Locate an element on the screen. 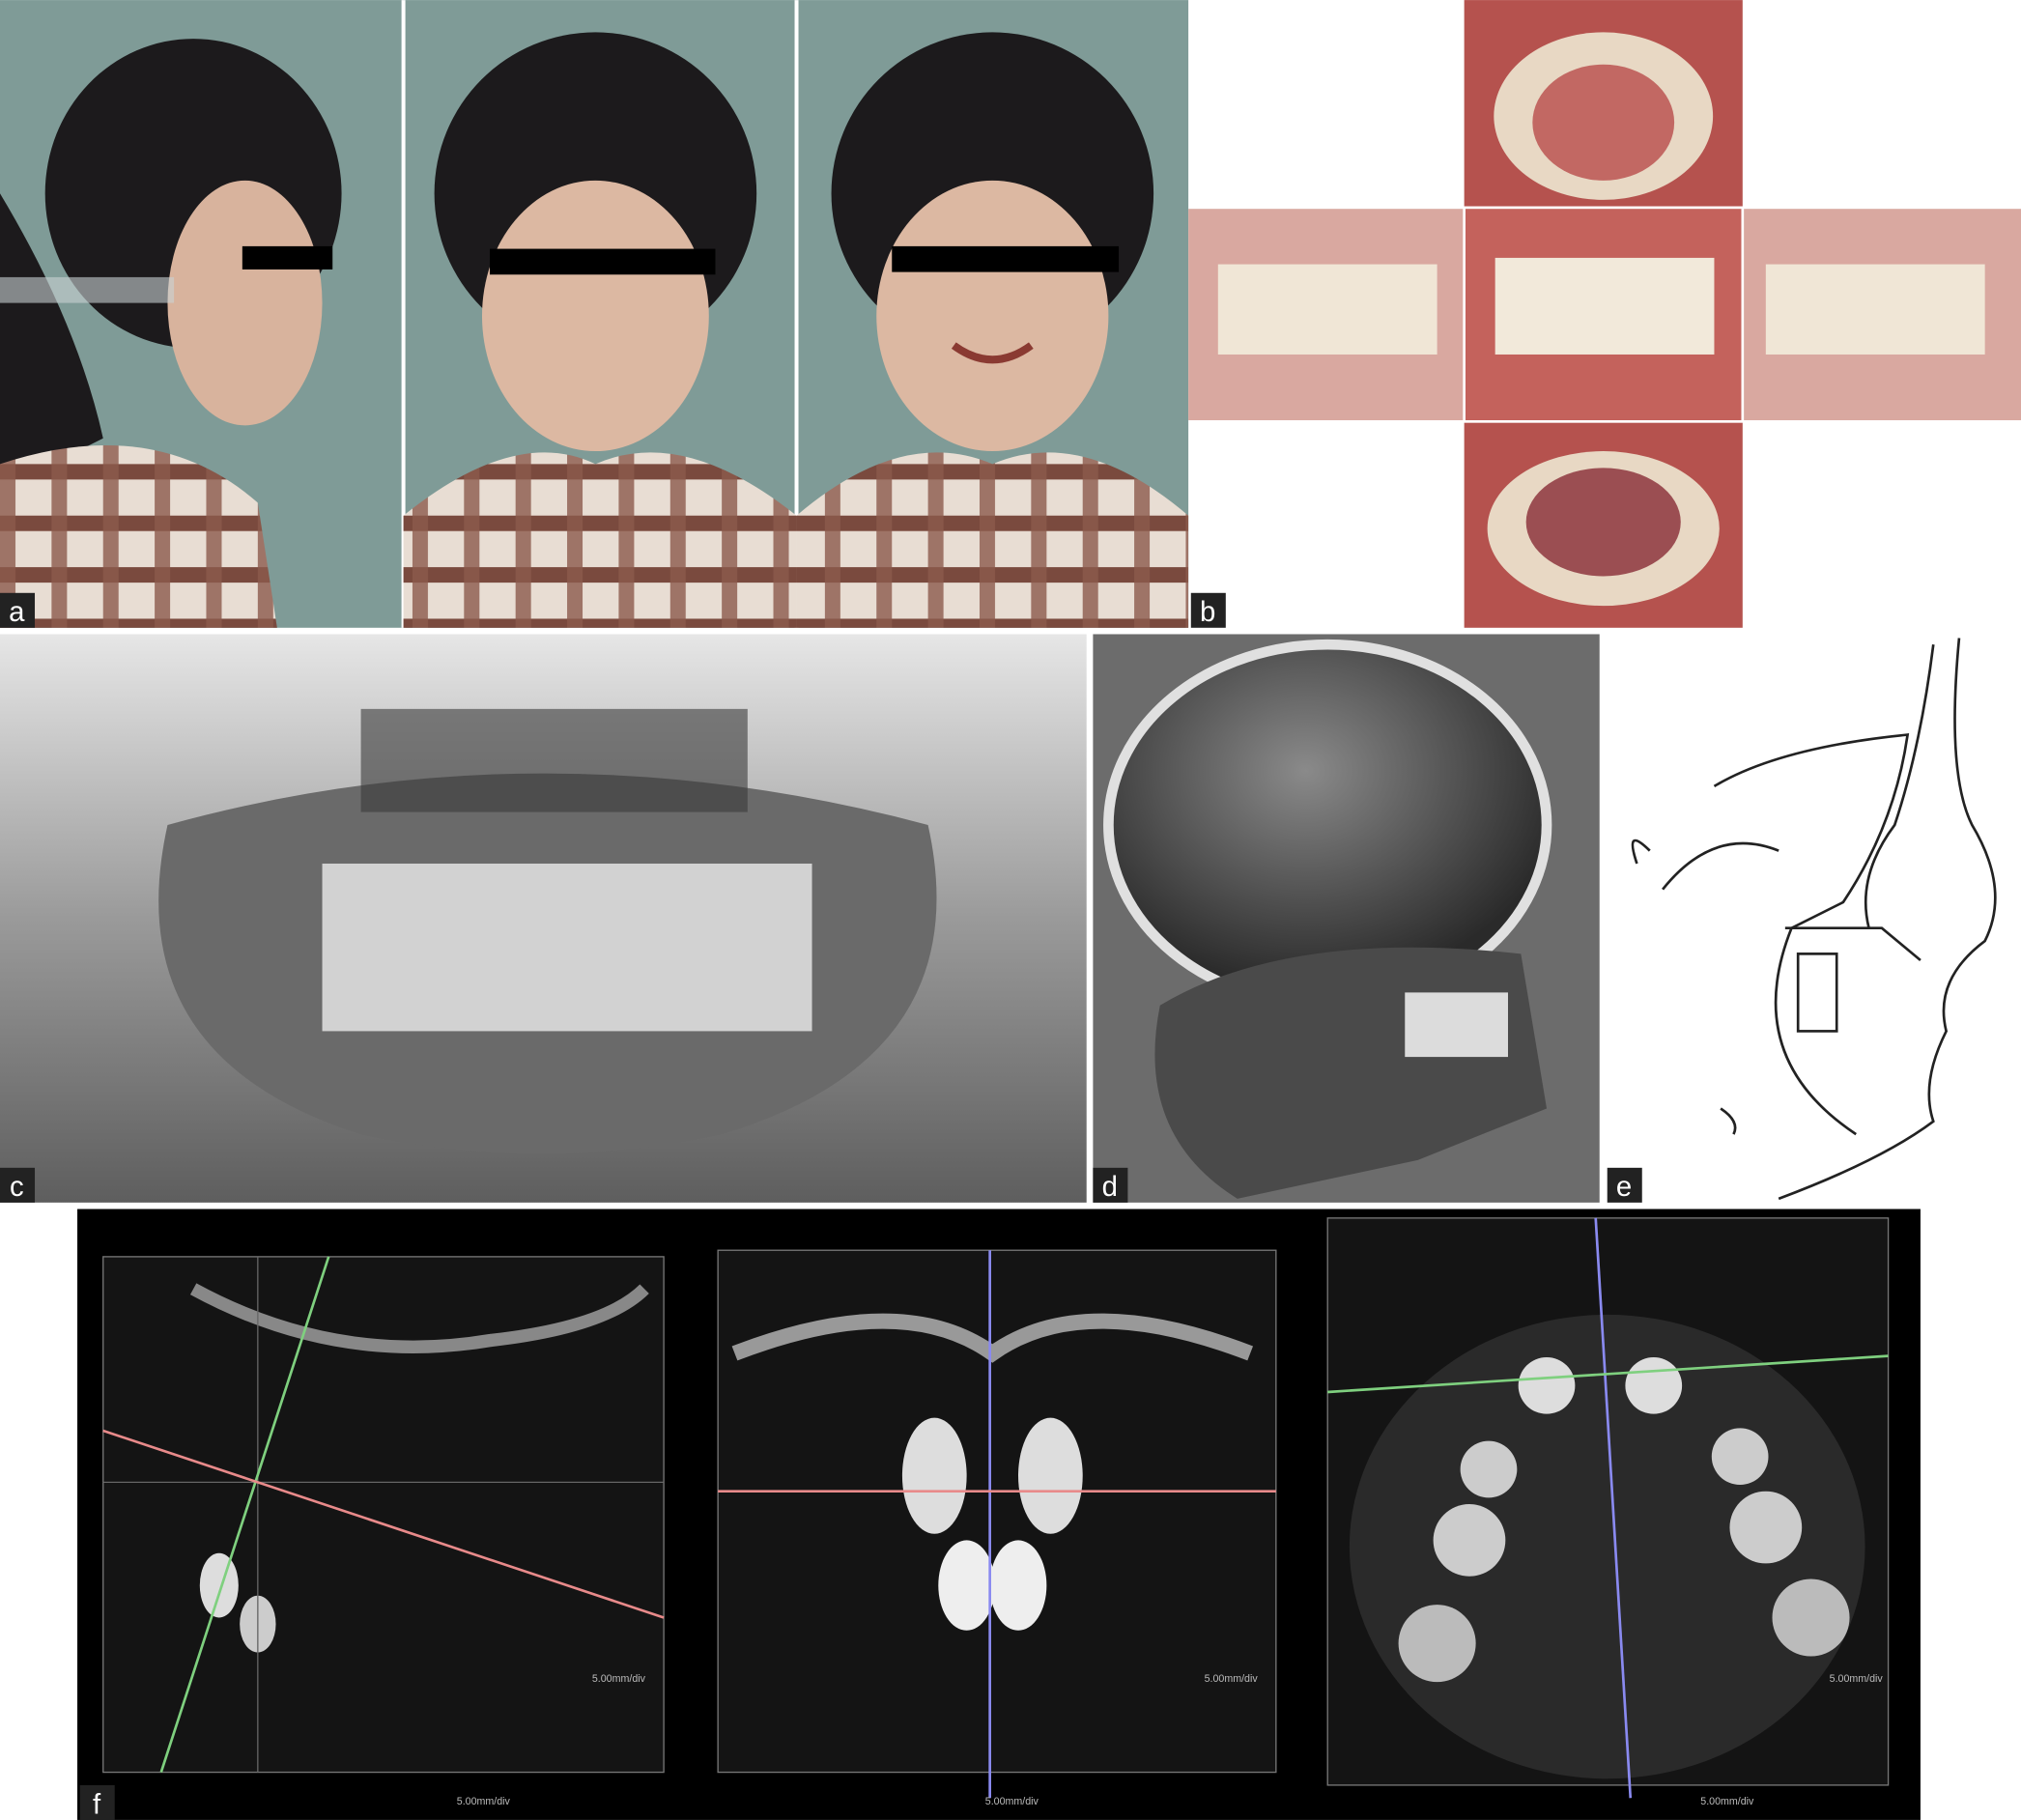 This screenshot has width=2021, height=1820. panel-label: d is located at coordinates (1110, 1187).